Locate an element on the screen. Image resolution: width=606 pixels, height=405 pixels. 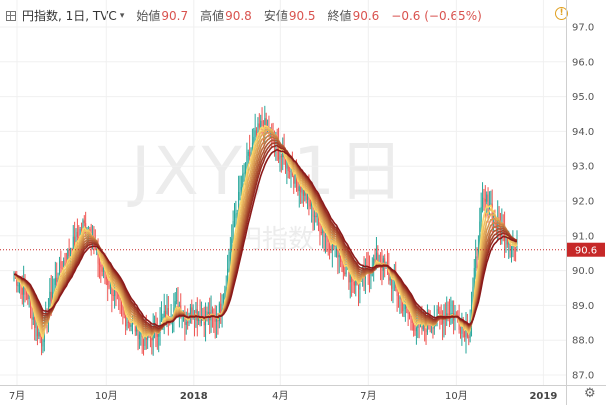
x-tick-label: 2018 is located at coordinates (194, 396).